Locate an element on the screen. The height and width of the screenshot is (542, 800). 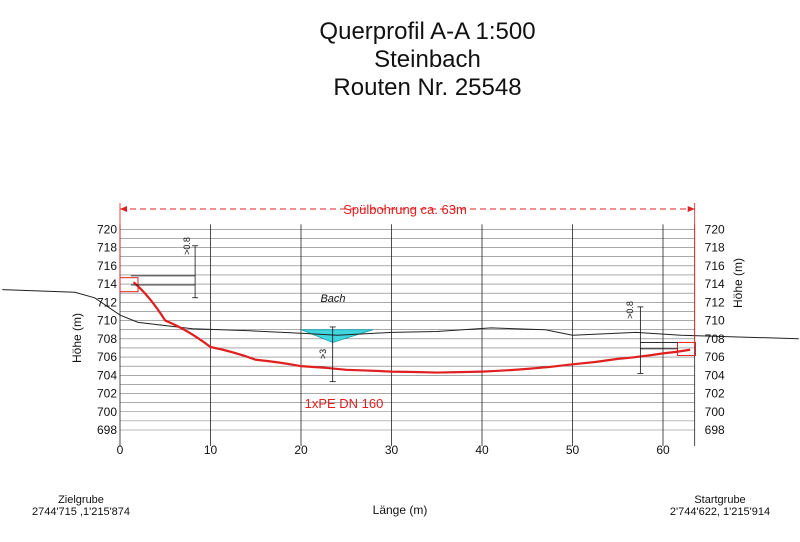
y-tick-label-left: 710 is located at coordinates (107, 321).